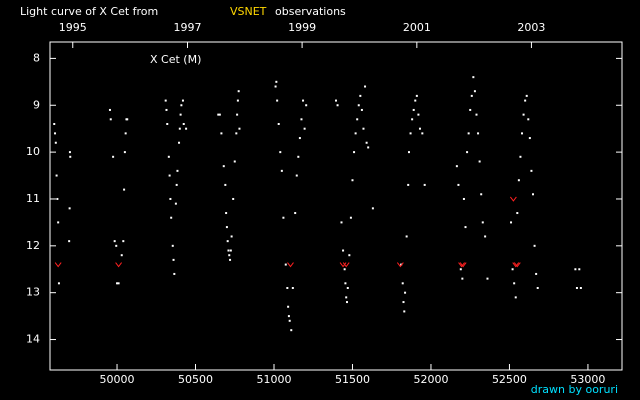 This screenshot has height=400, width=640. What do you see at coordinates (574, 389) in the screenshot?
I see `credit: drawn by ooruri` at bounding box center [574, 389].